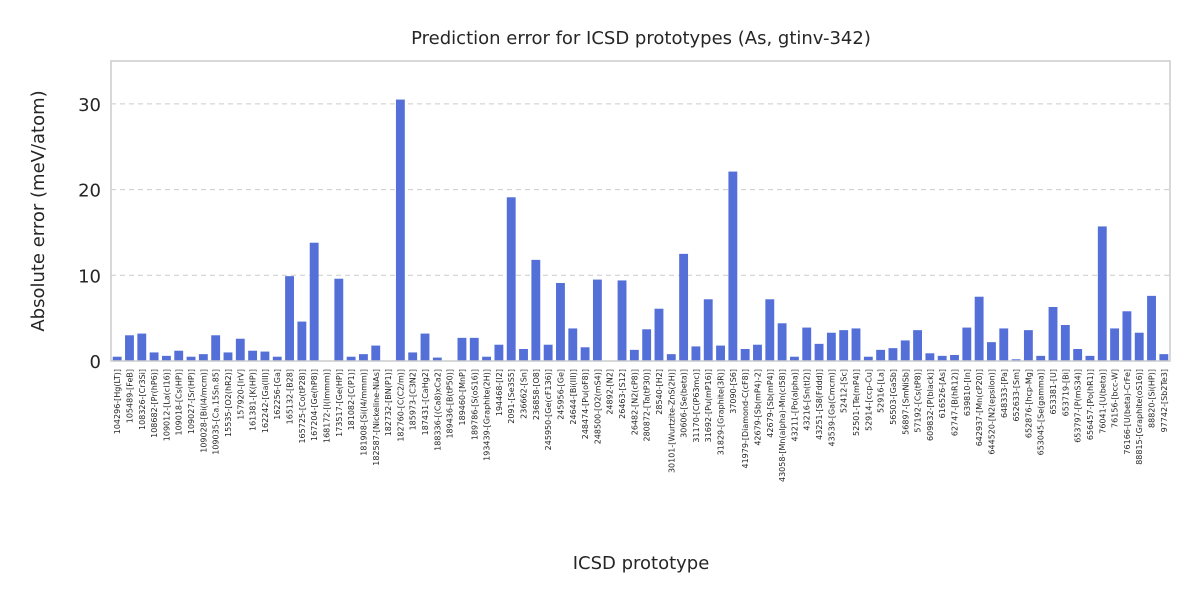 This screenshot has width=1200, height=600. I want to click on x-tick-label: 31170-[C(P63mc)], so click(696, 406).